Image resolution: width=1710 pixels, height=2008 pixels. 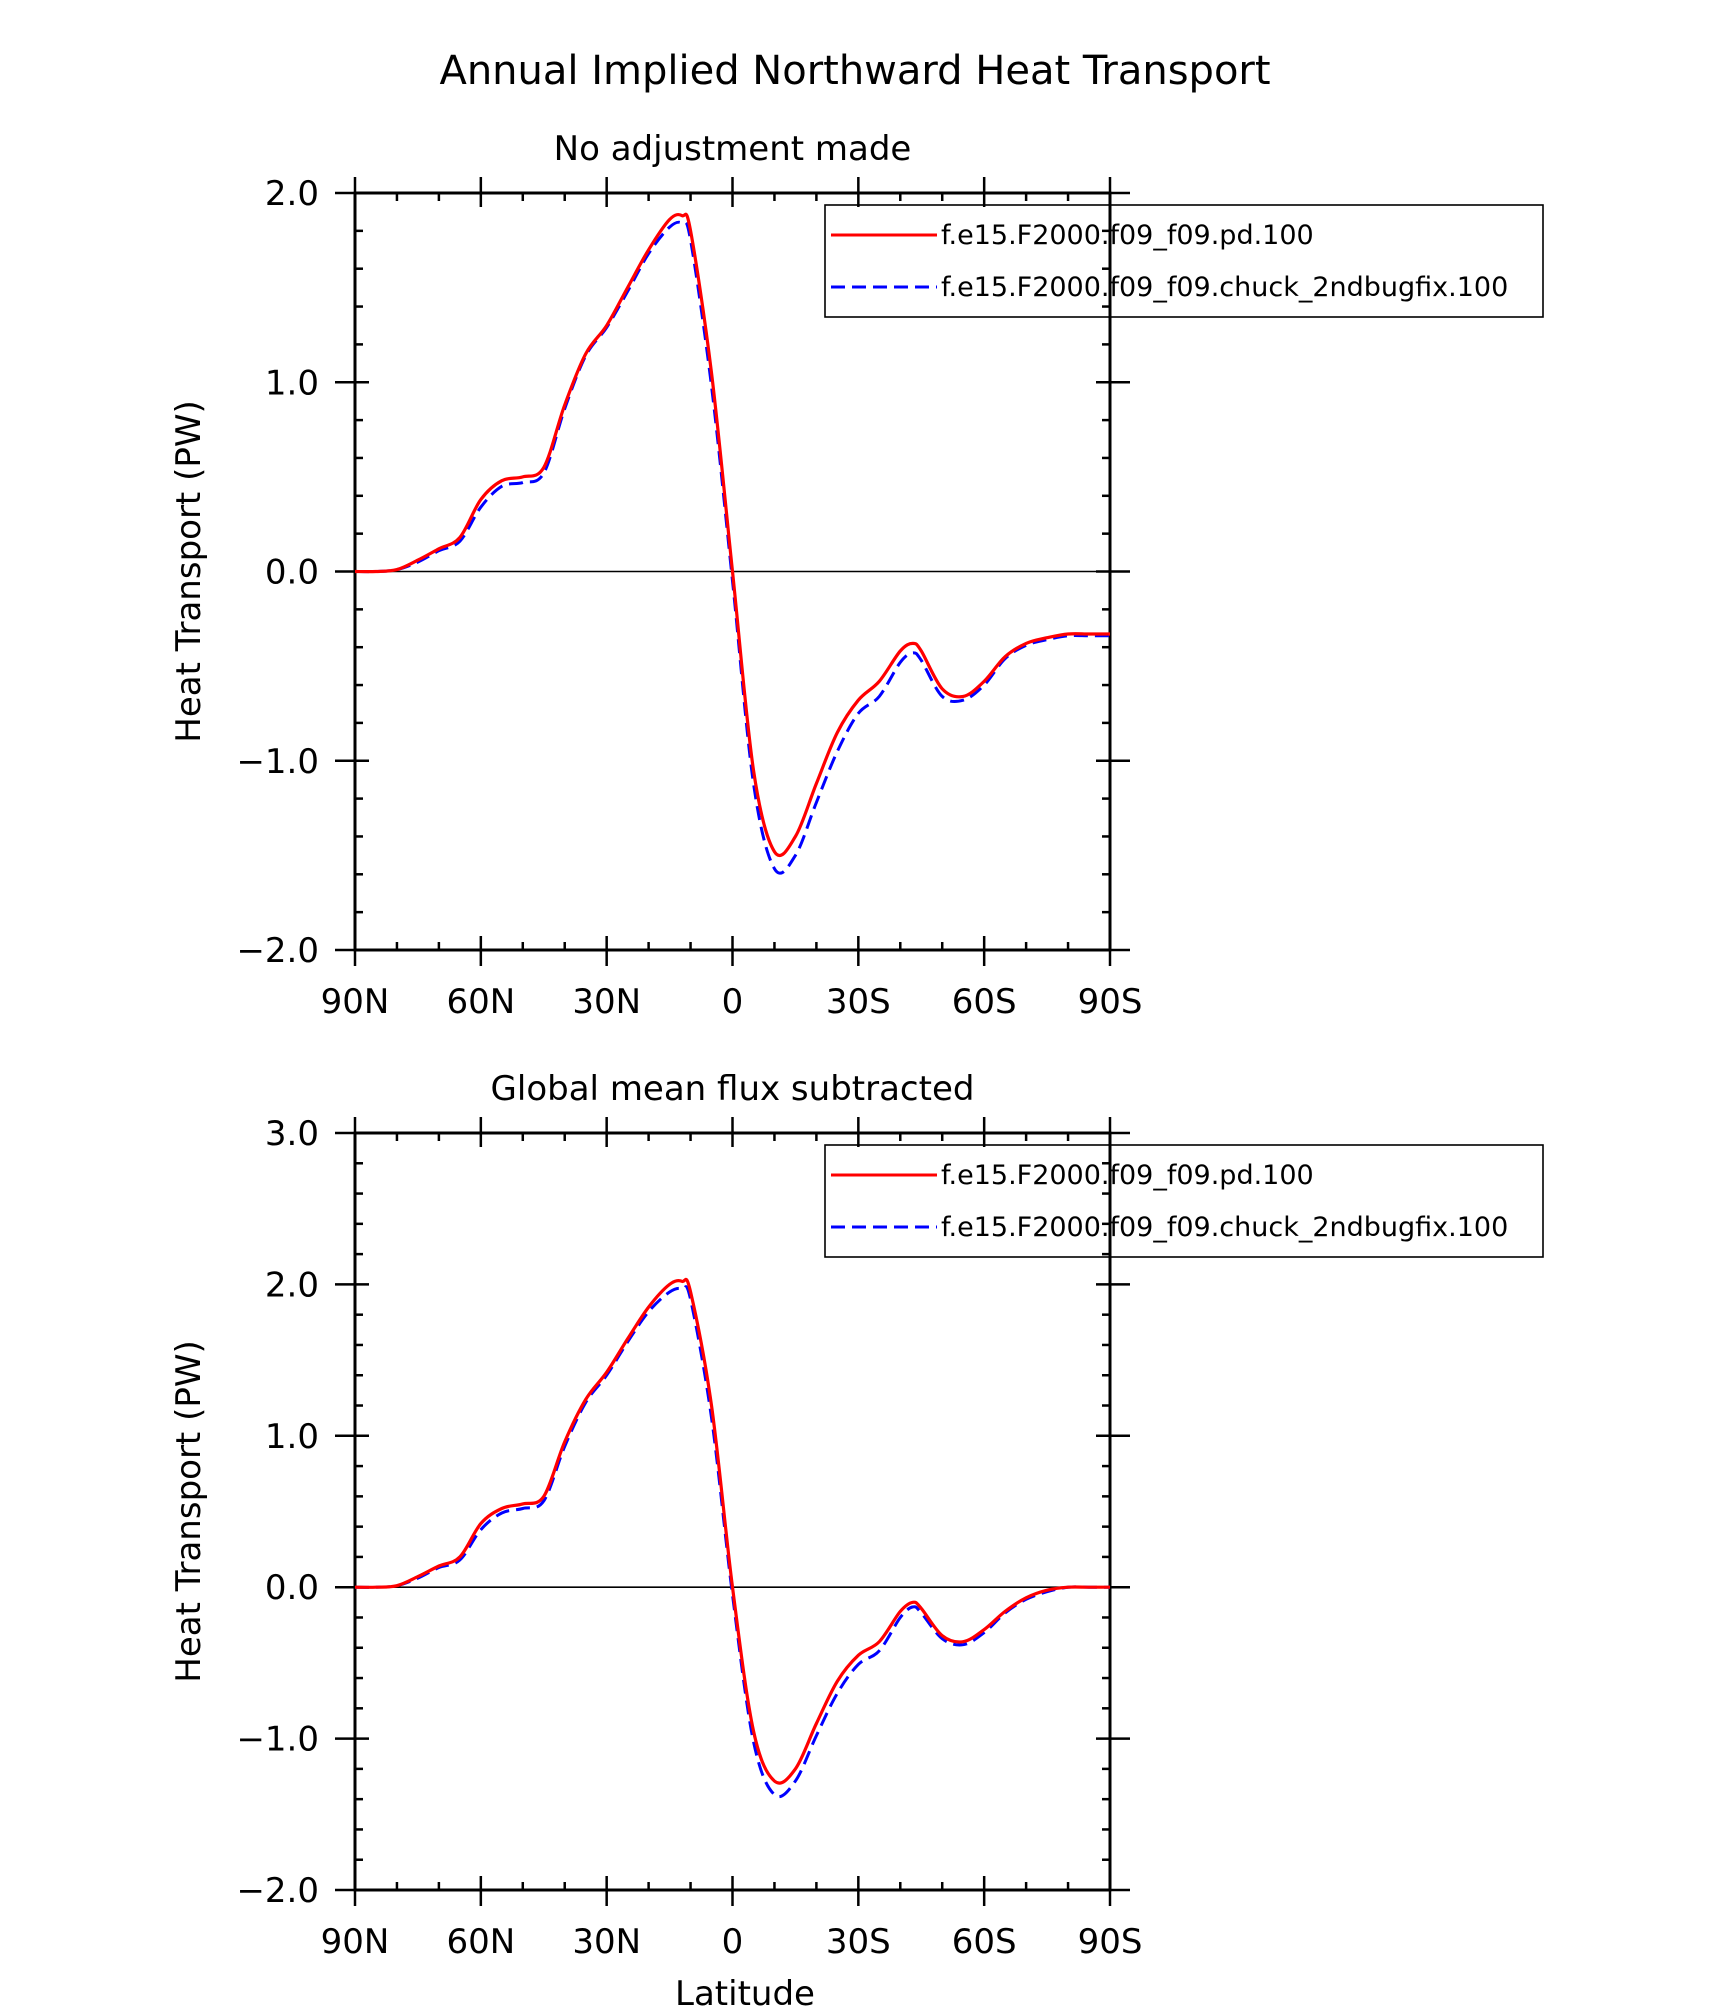 I want to click on y-tick-label: 3.0, so click(x=292, y=1134).